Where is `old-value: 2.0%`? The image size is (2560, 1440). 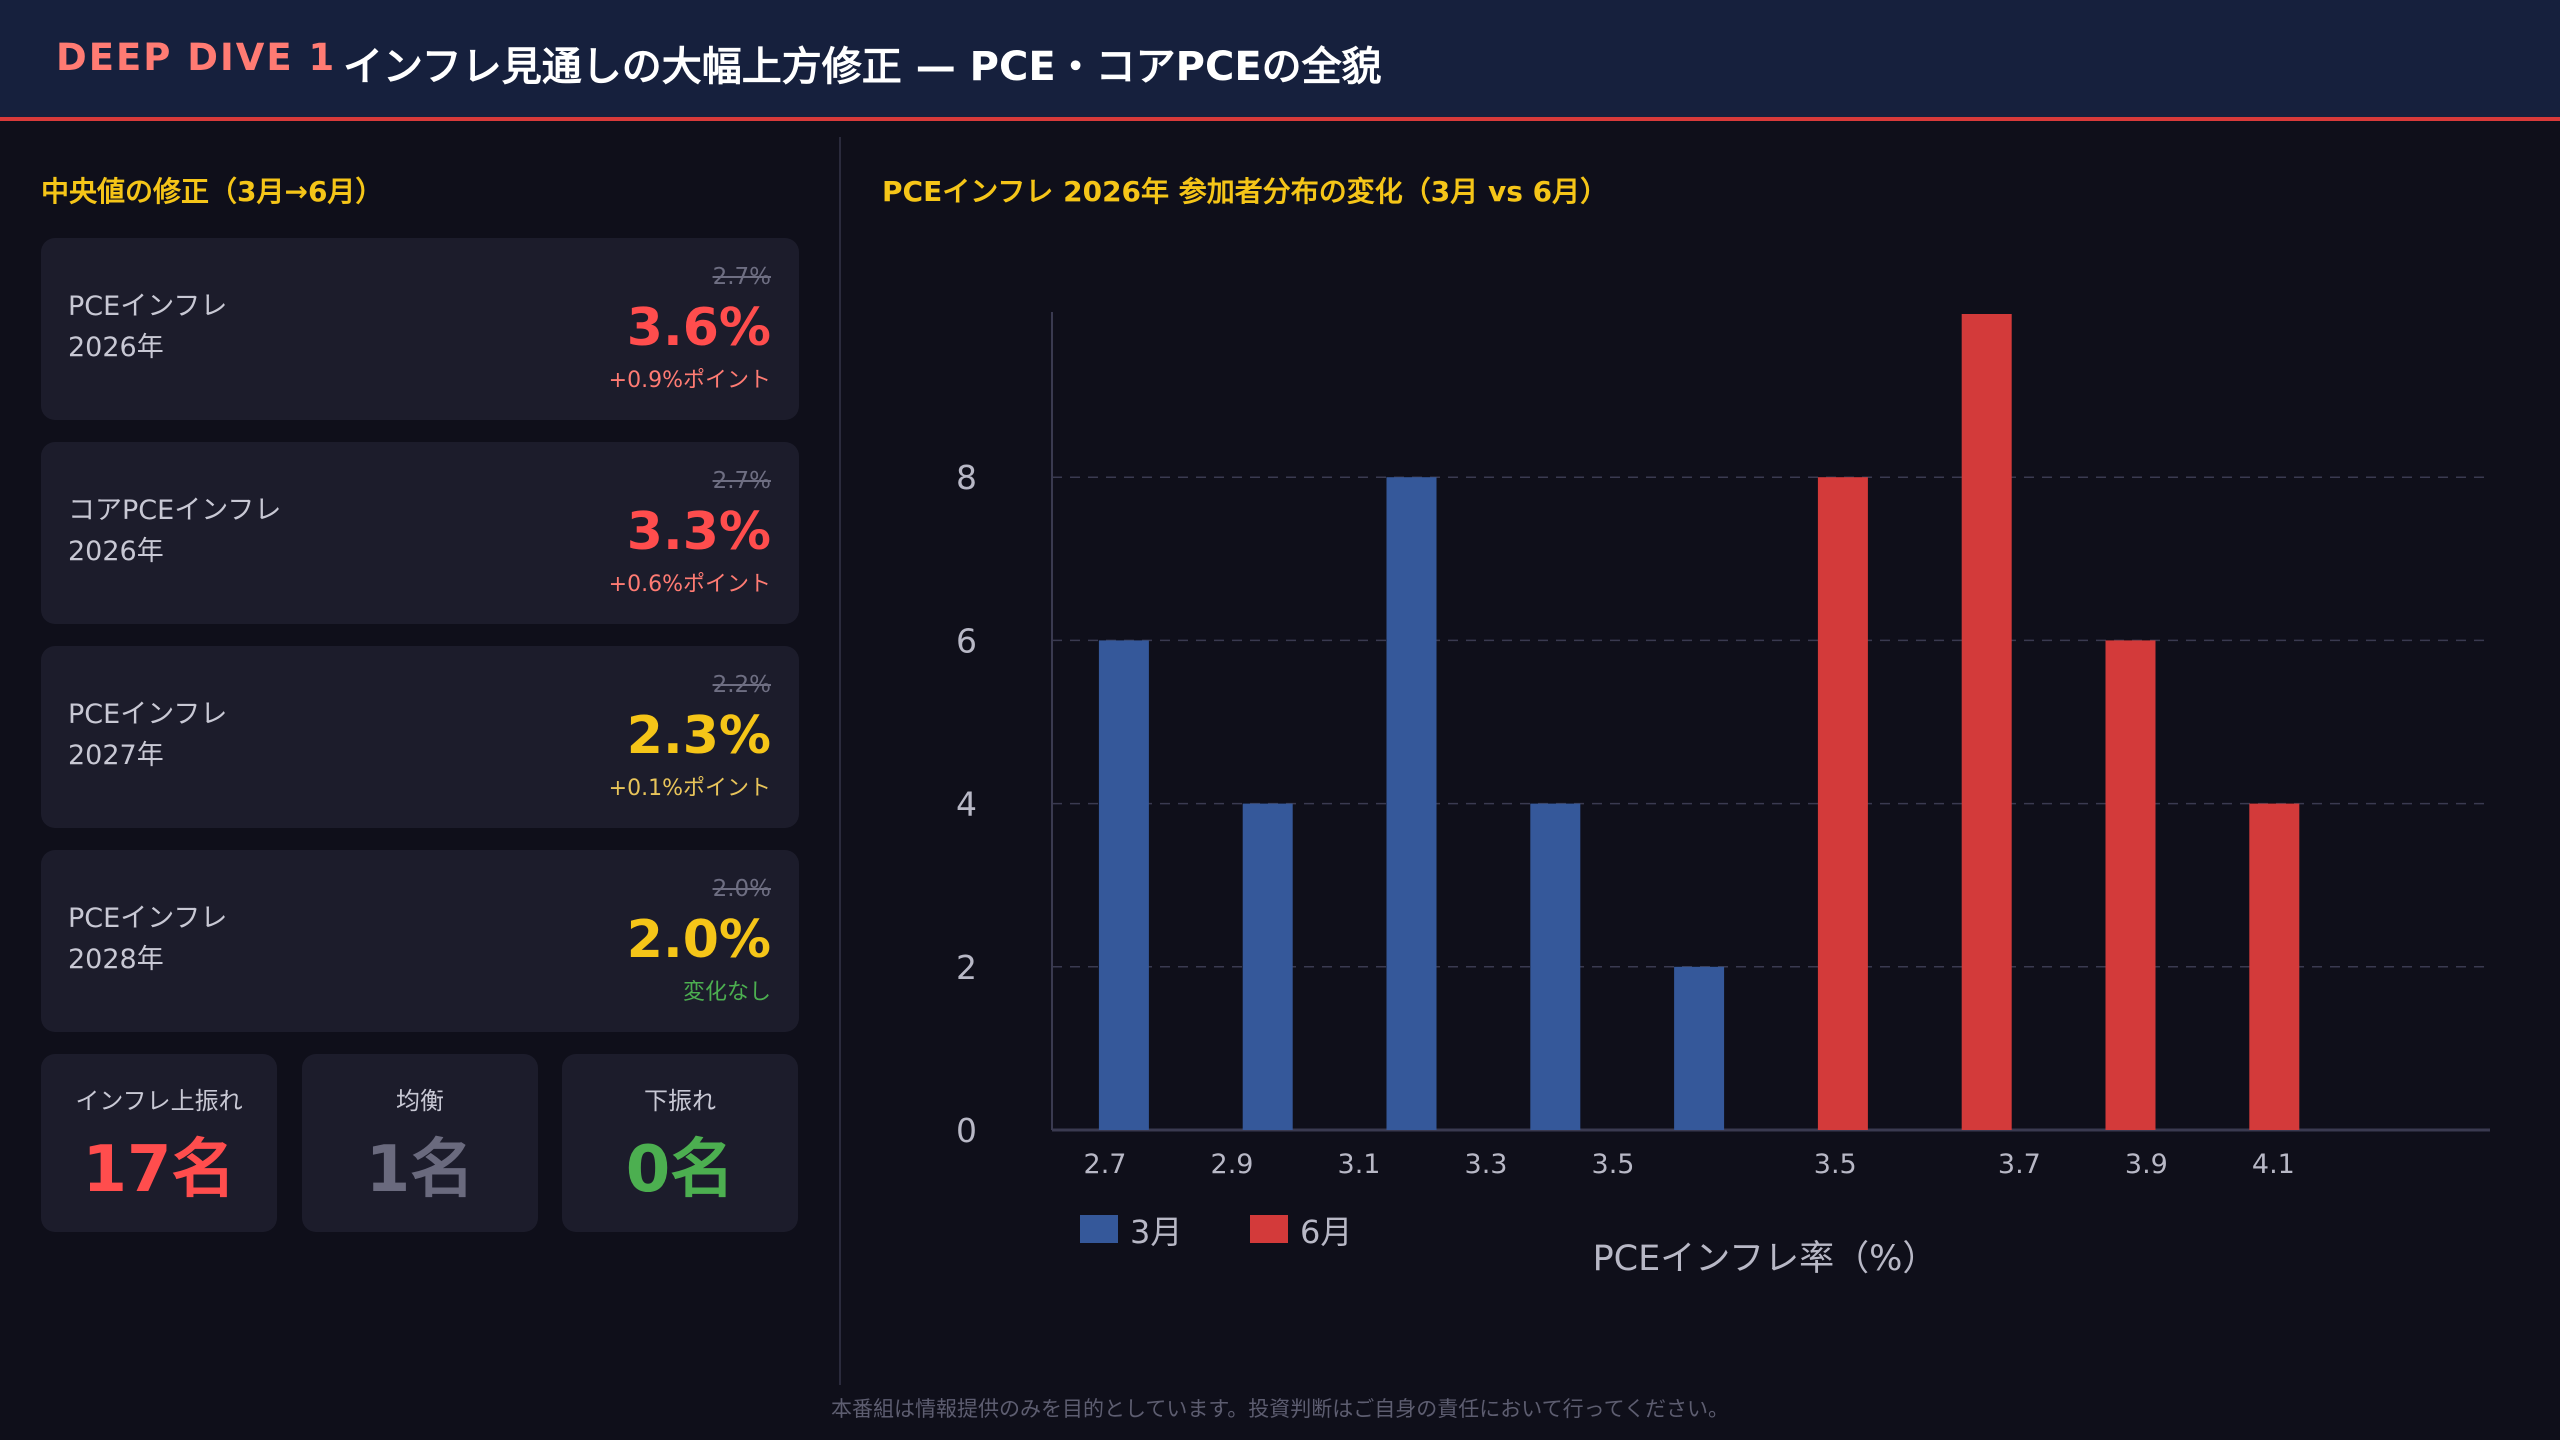
old-value: 2.0% is located at coordinates (741, 889).